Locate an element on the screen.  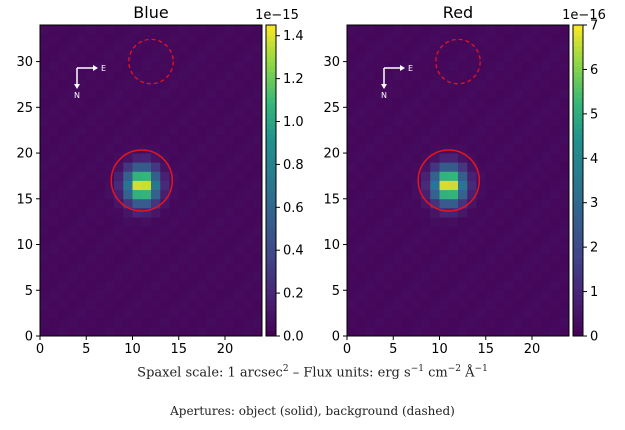
north-arrow-icon is located at coordinates (77, 86).